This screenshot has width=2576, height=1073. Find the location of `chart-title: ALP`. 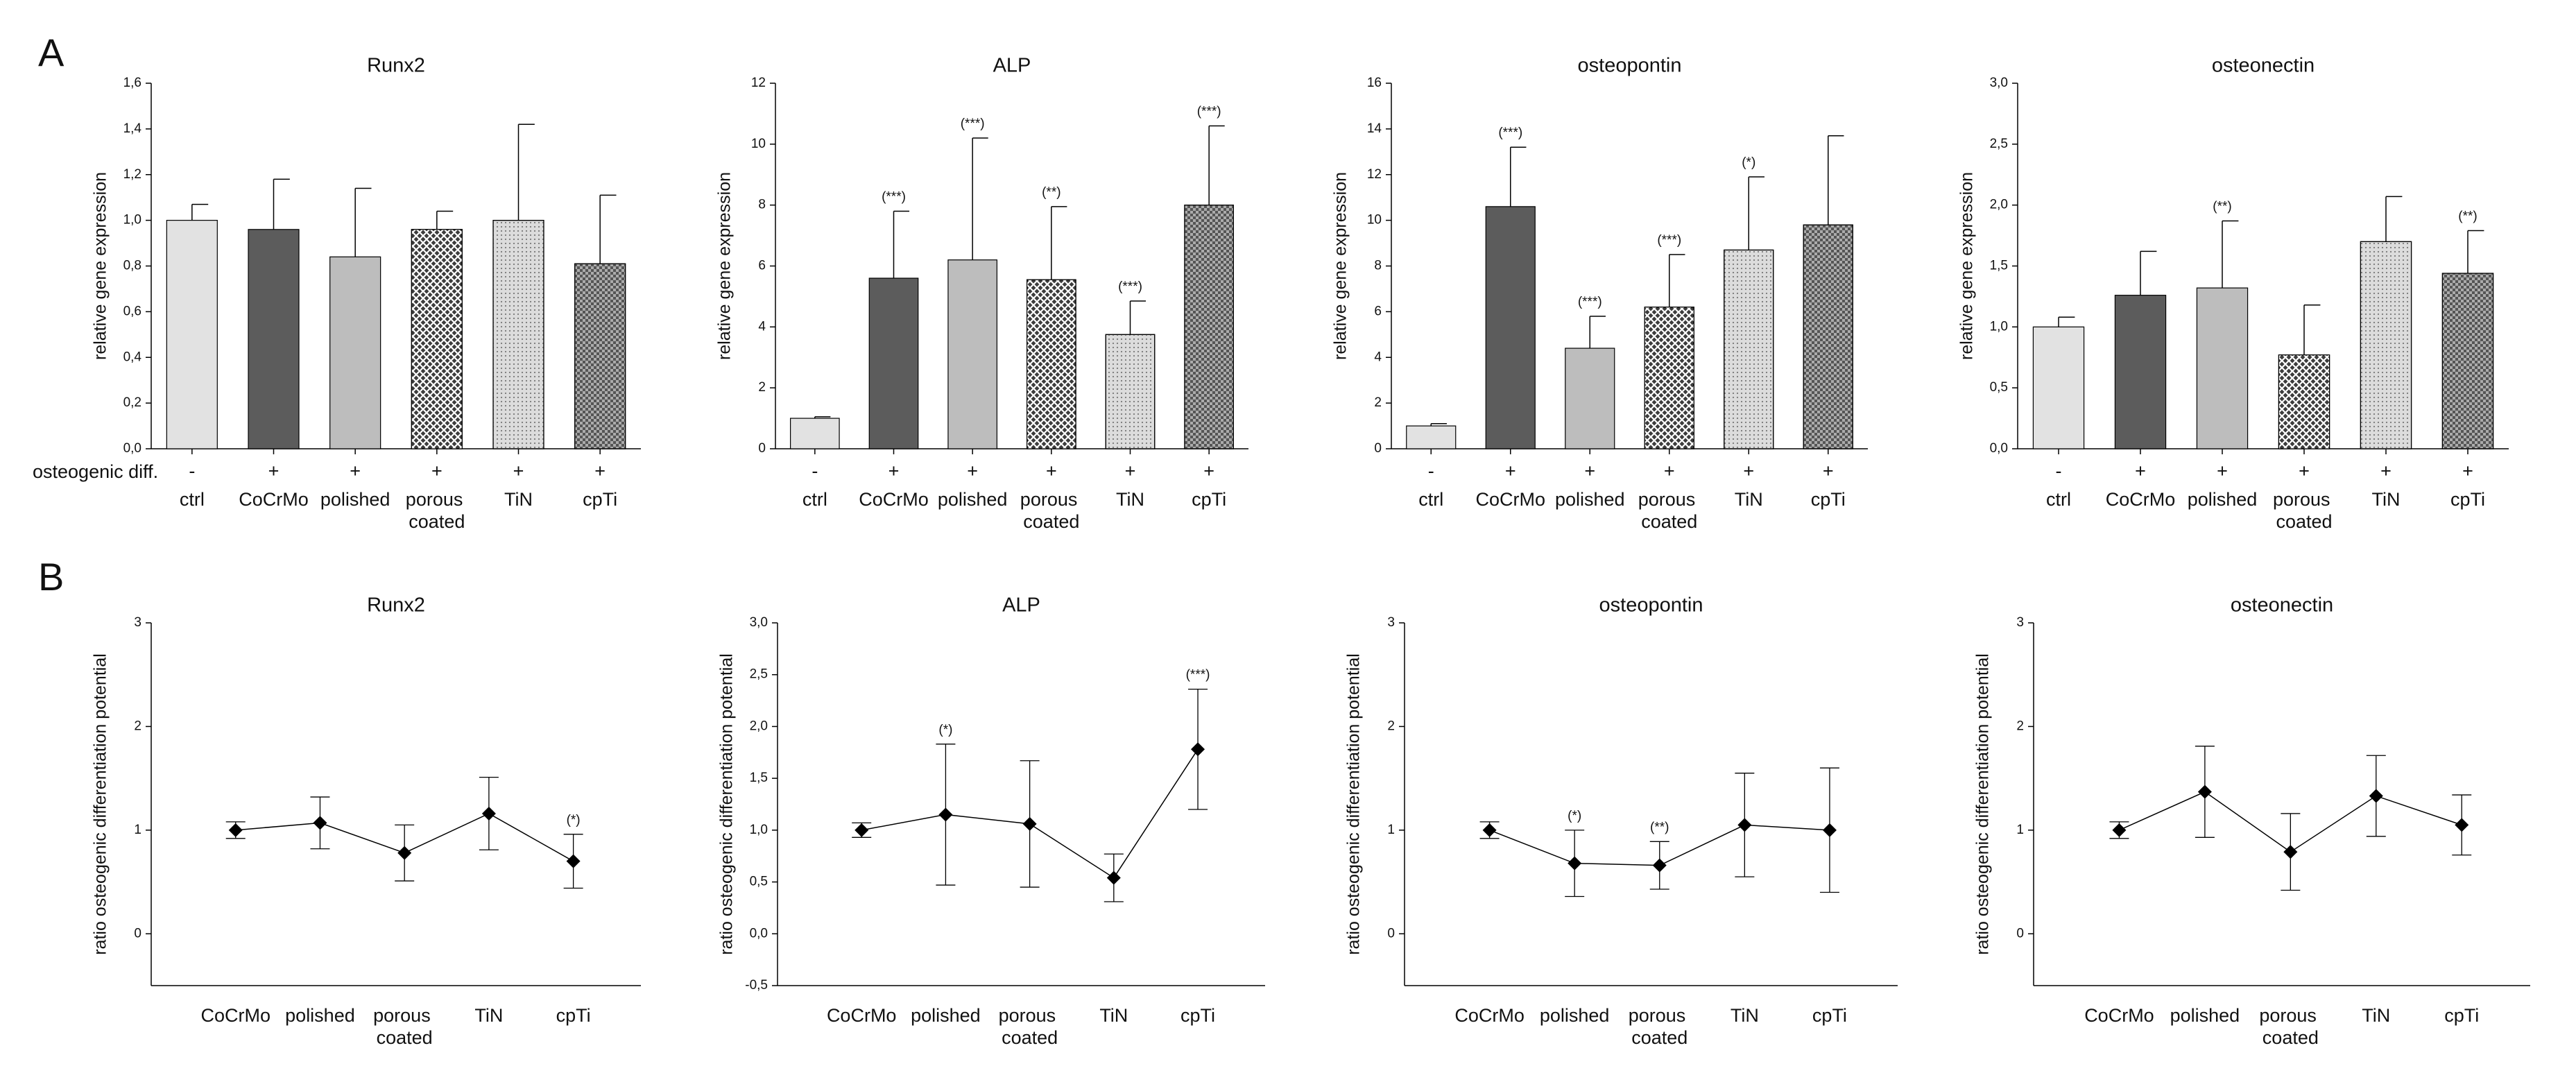

chart-title: ALP is located at coordinates (1021, 605).